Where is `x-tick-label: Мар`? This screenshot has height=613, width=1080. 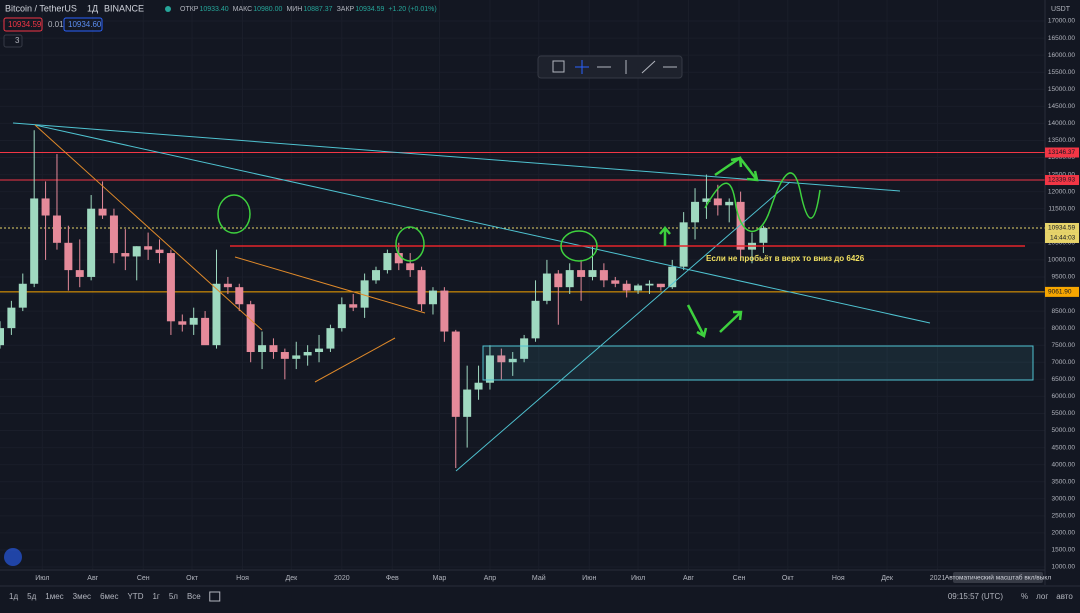
x-tick-label: Мар is located at coordinates (440, 578).